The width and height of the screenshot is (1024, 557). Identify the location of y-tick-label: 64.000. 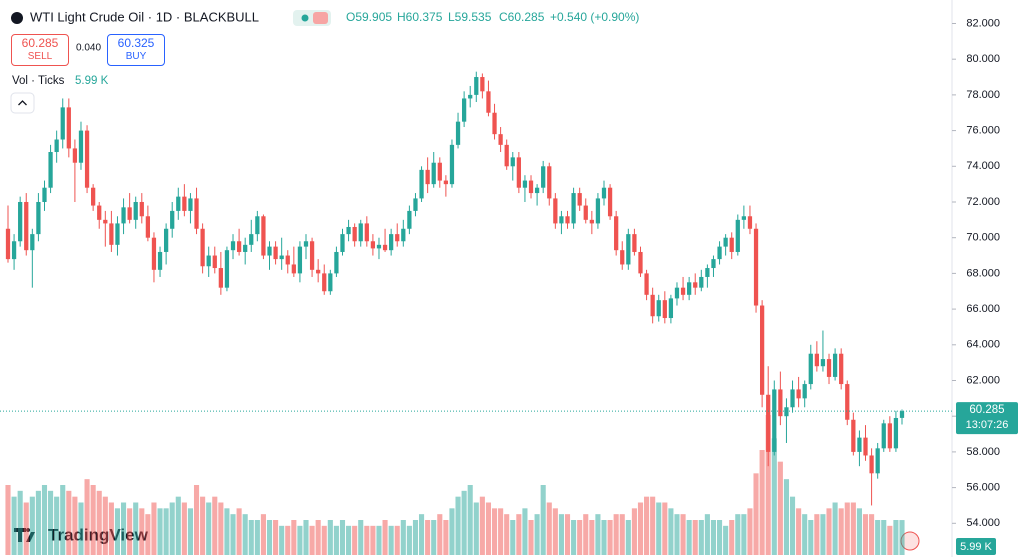
(983, 345).